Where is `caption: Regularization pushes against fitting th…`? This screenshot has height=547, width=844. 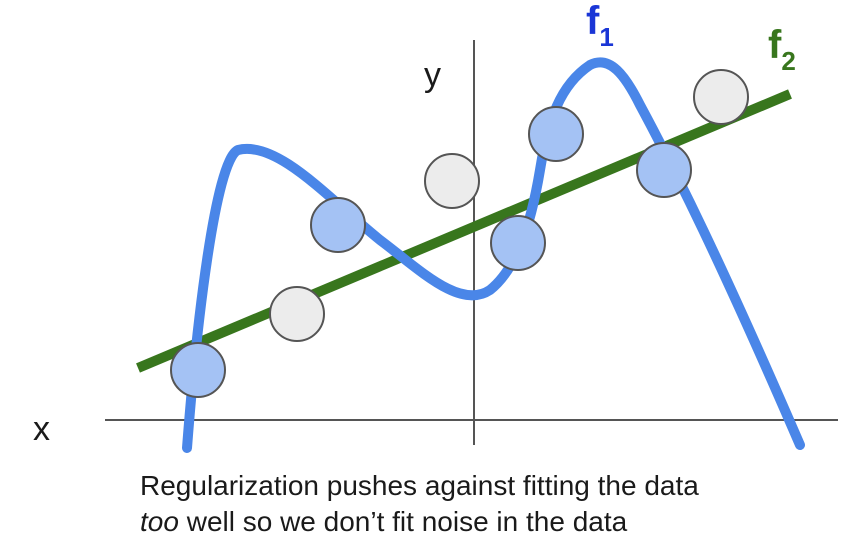 caption: Regularization pushes against fitting th… is located at coordinates (490, 504).